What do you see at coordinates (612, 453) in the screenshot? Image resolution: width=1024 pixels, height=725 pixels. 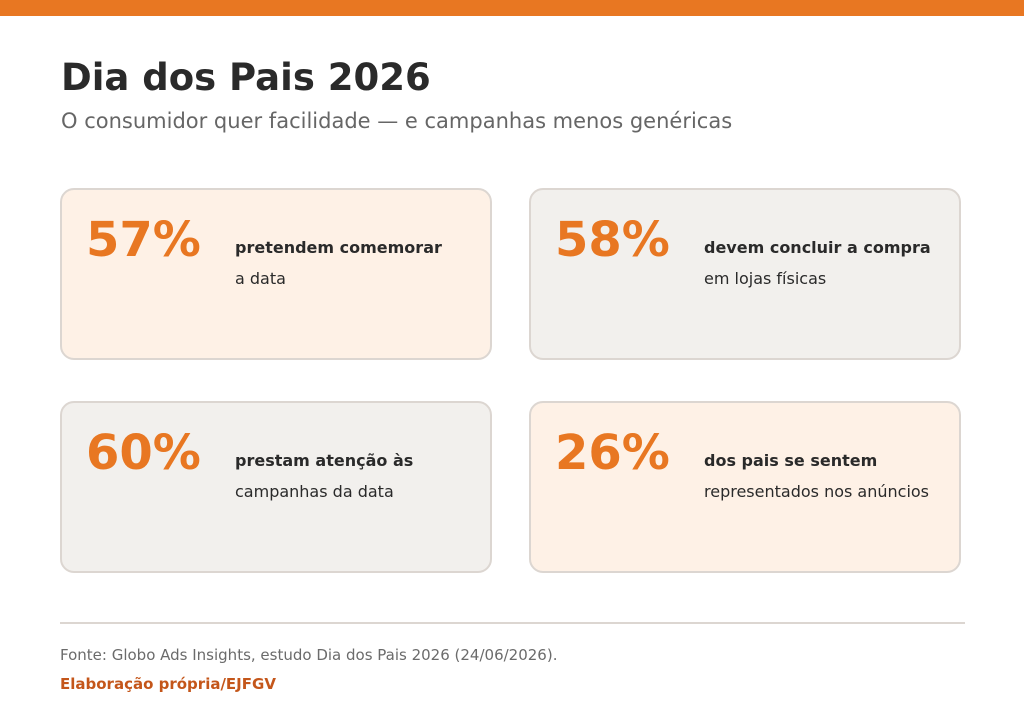 I see `stat-value: 26%` at bounding box center [612, 453].